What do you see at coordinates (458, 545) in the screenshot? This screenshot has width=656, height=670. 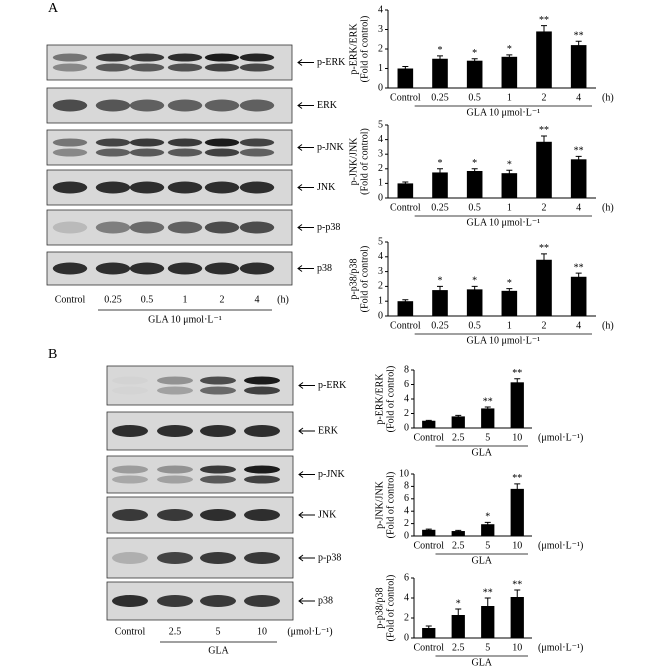 I see `x-tick-label: 2.5` at bounding box center [458, 545].